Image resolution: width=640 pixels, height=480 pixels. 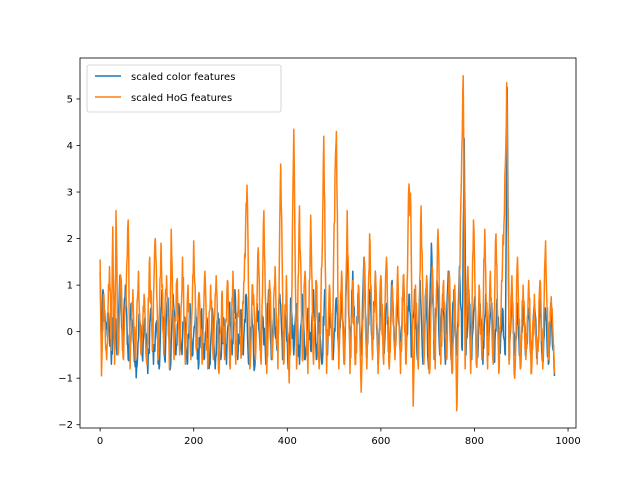 I want to click on legend-label-hog-features: scaled HoG features, so click(x=181, y=98).